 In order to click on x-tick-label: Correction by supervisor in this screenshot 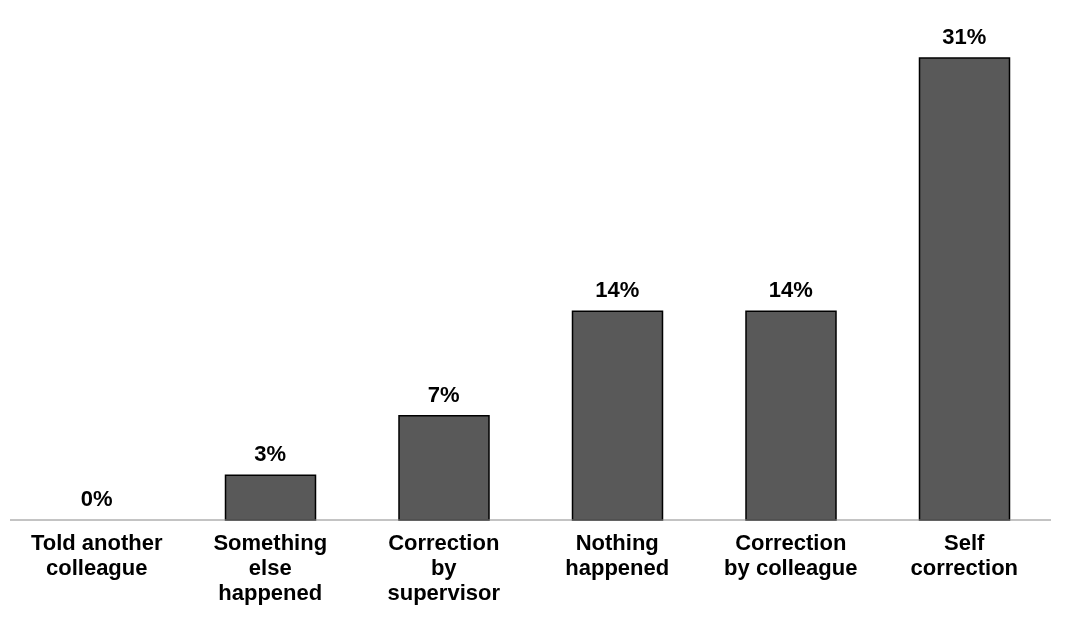, I will do `click(444, 567)`.